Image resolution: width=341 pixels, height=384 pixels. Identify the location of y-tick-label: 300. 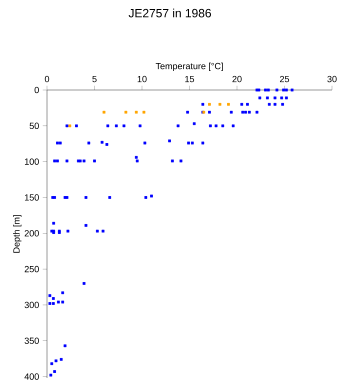
(31, 305).